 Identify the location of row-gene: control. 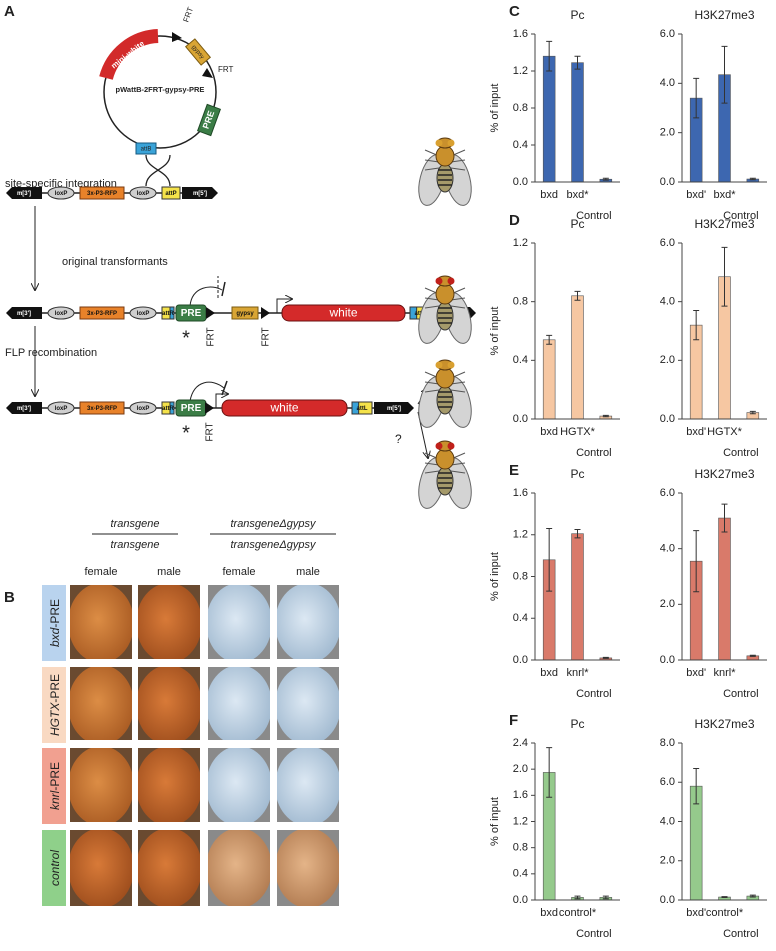
(55, 868).